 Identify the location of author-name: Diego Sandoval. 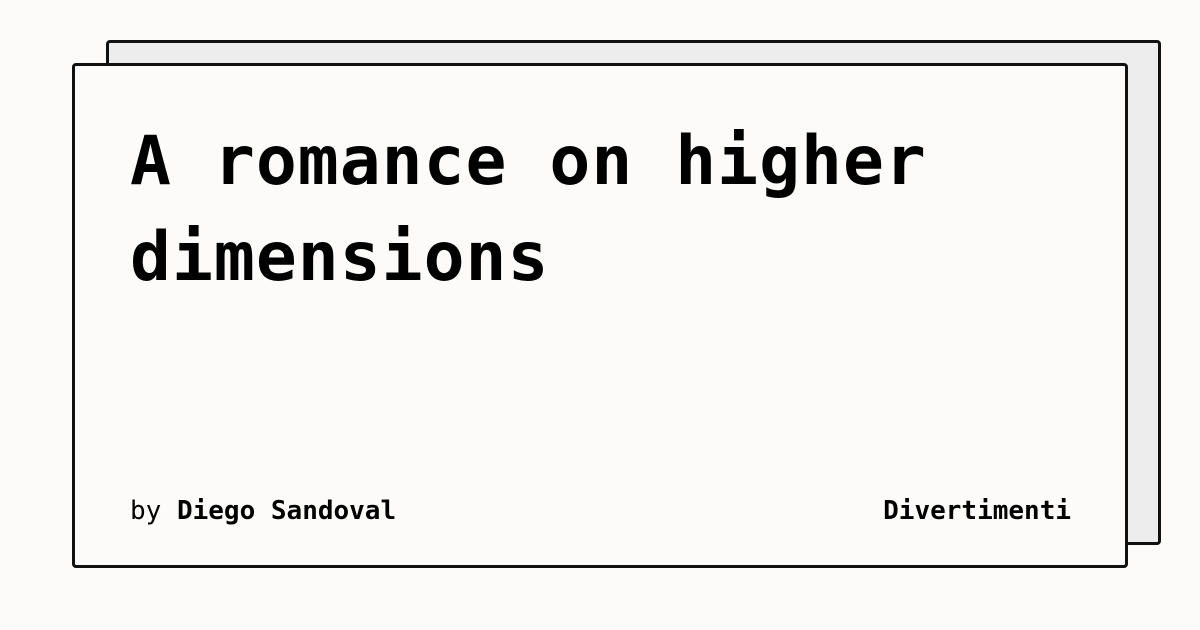
(286, 511).